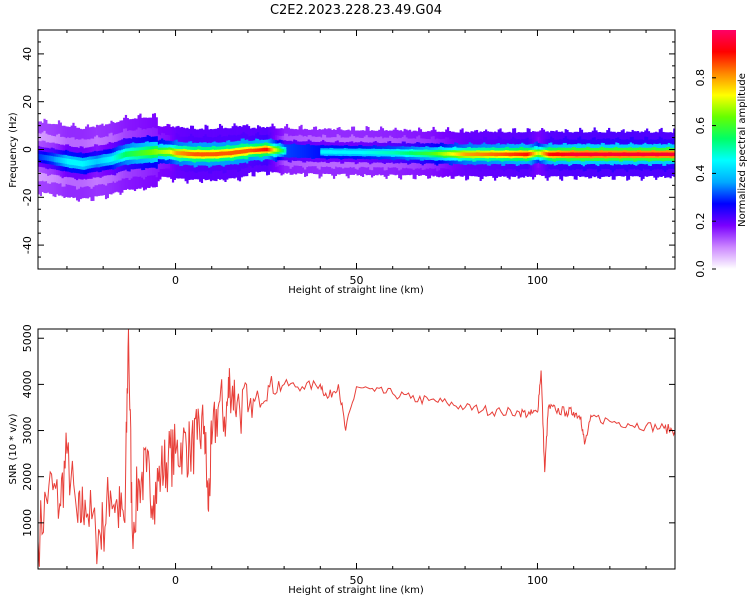 The height and width of the screenshot is (600, 750). I want to click on colorbar-tick-label: 0.6, so click(700, 126).